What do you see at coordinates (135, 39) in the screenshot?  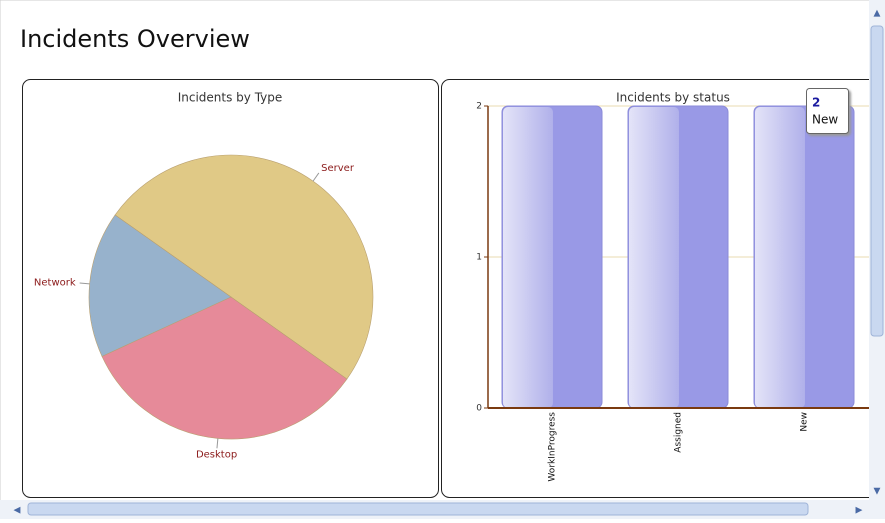 I see `page-title: Incidents Overview` at bounding box center [135, 39].